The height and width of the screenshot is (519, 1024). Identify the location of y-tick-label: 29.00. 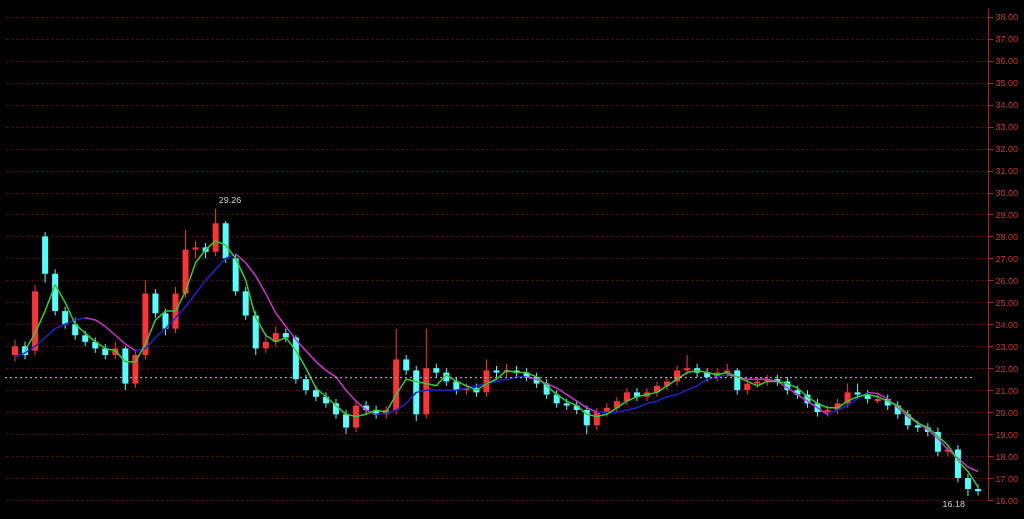
(1007, 214).